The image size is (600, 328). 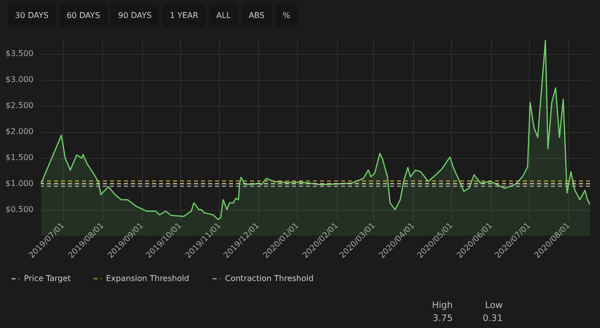 I want to click on text: 1 YEAR, so click(x=184, y=15).